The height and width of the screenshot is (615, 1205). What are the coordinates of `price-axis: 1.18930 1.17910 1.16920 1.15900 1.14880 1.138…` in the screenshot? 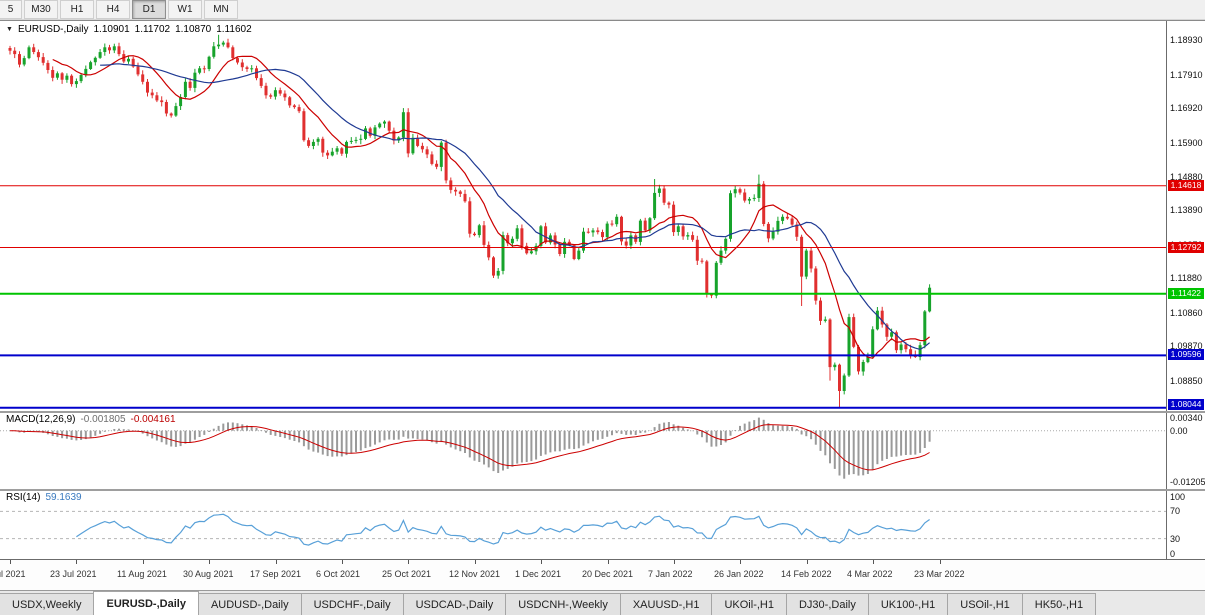 It's located at (1186, 216).